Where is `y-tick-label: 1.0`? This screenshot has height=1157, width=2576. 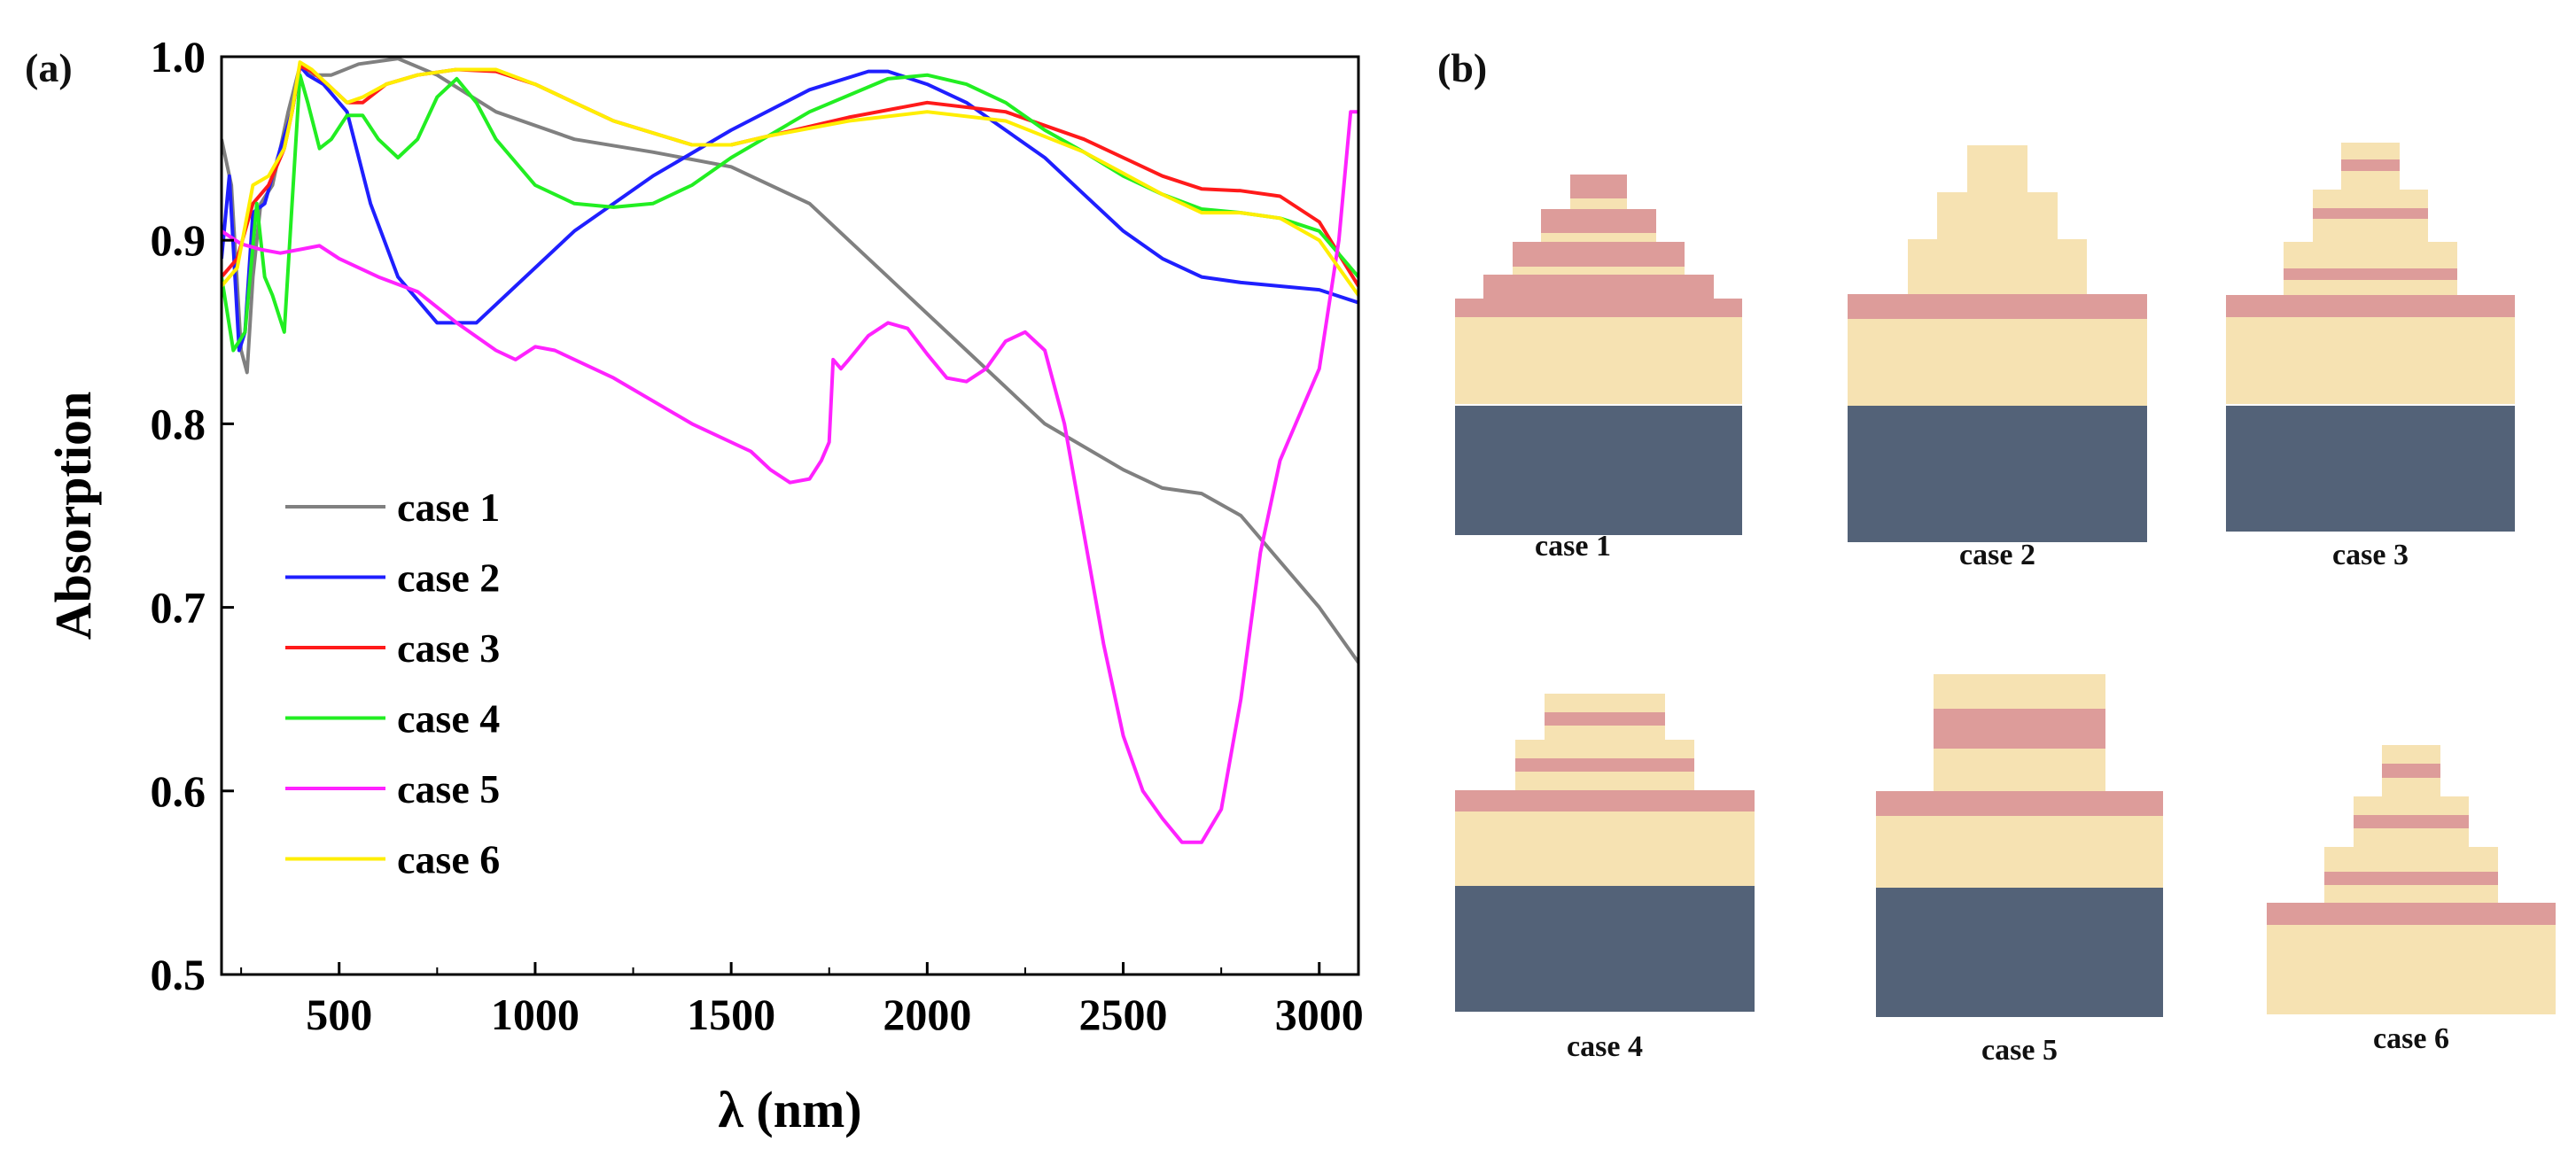 y-tick-label: 1.0 is located at coordinates (179, 57).